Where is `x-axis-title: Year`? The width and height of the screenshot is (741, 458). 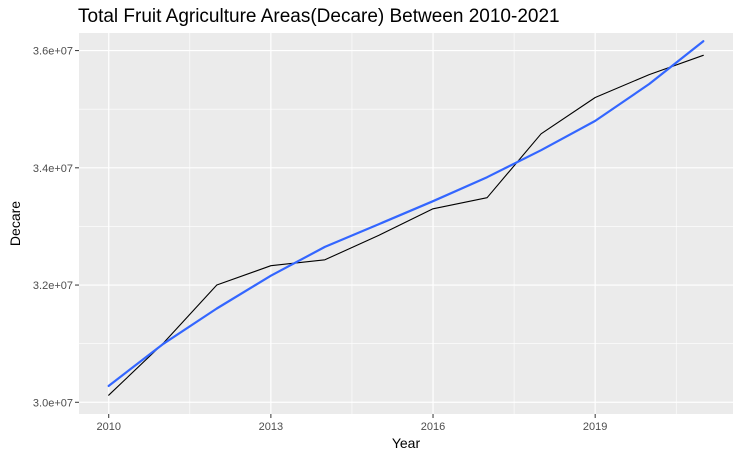
x-axis-title: Year is located at coordinates (406, 443).